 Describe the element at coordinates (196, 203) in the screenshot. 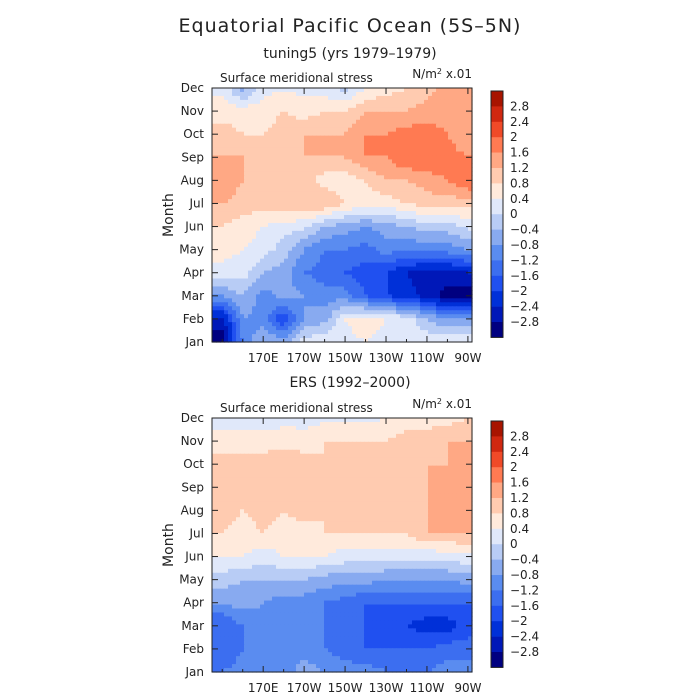

I see `y-tick-label: Jul` at that location.